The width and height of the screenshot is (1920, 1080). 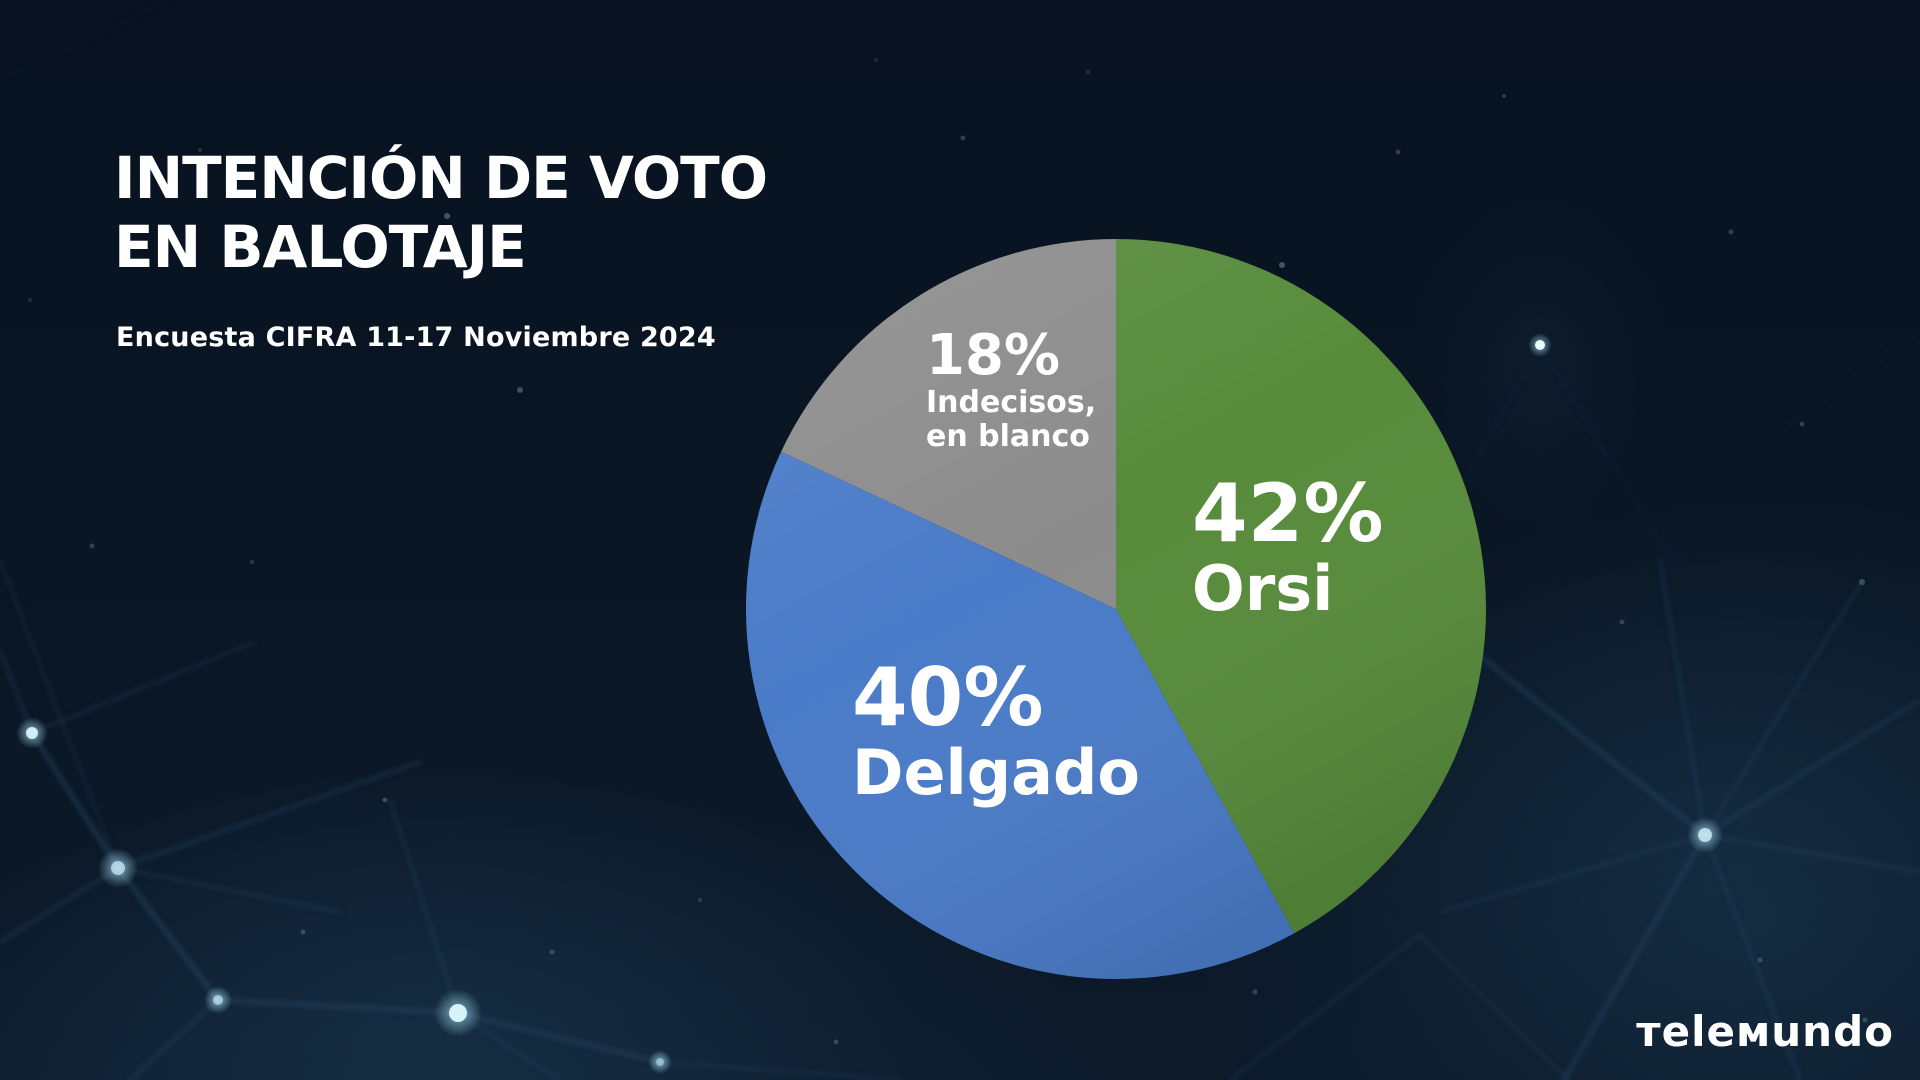 What do you see at coordinates (320, 247) in the screenshot?
I see `title-line-2: EN BALOTAJE` at bounding box center [320, 247].